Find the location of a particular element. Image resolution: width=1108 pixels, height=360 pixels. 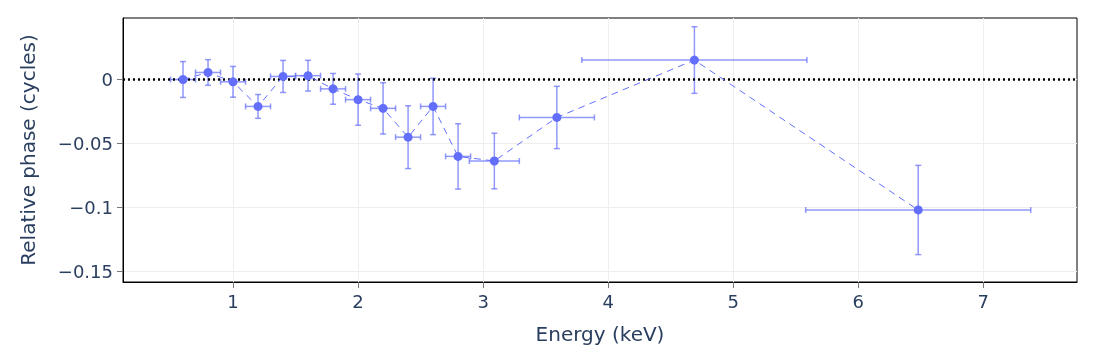

y-tick-label: −0.15 is located at coordinates (85, 272).